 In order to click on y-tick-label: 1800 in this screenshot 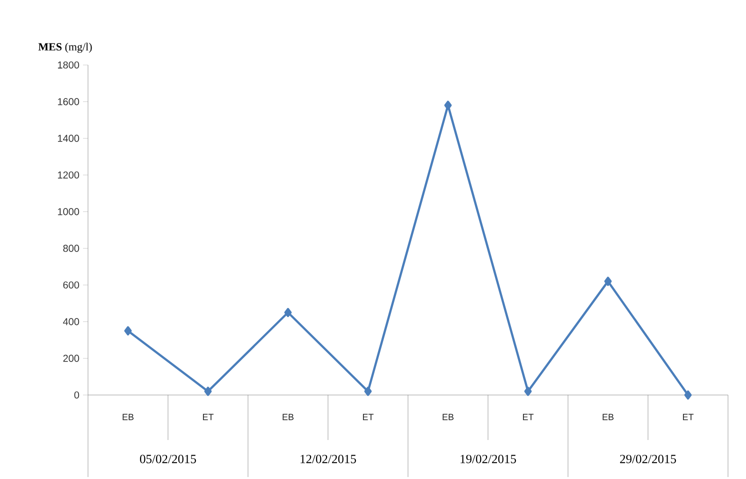, I will do `click(69, 65)`.